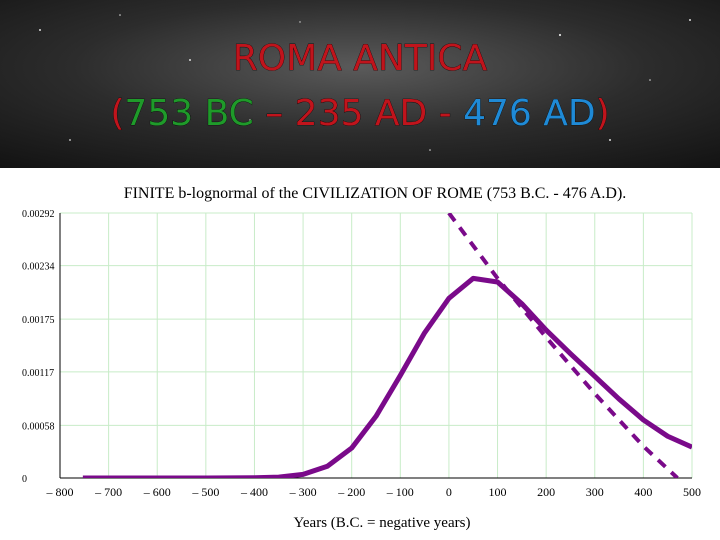 The height and width of the screenshot is (540, 720). Describe the element at coordinates (529, 113) in the screenshot. I see `subtitle-part: 476 AD` at that location.